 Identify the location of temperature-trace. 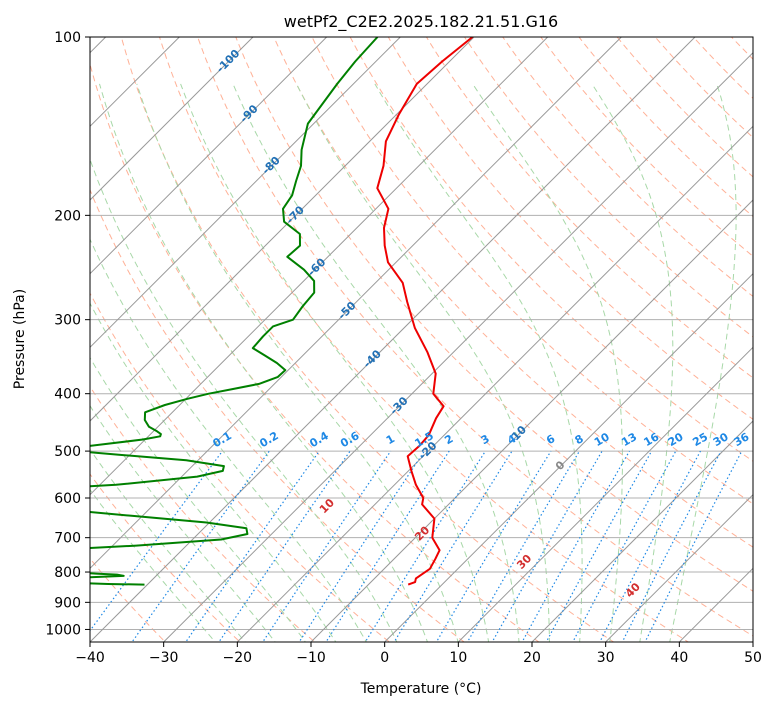
(425, 311).